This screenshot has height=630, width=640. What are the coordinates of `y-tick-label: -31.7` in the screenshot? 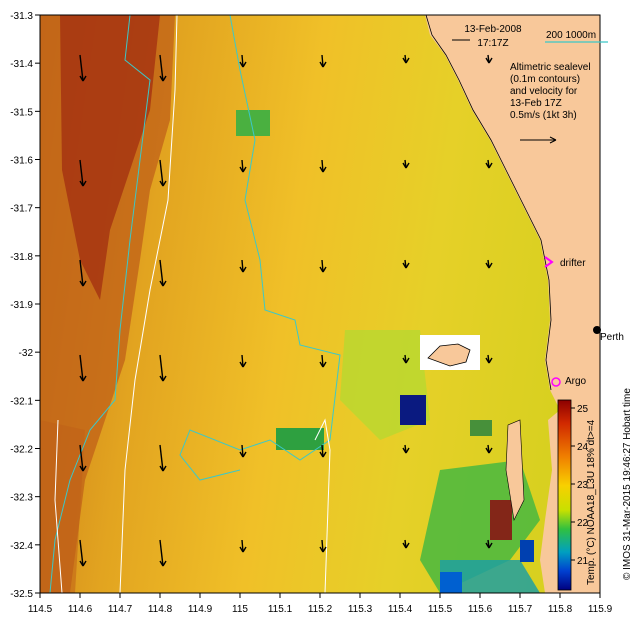 It's located at (21, 209).